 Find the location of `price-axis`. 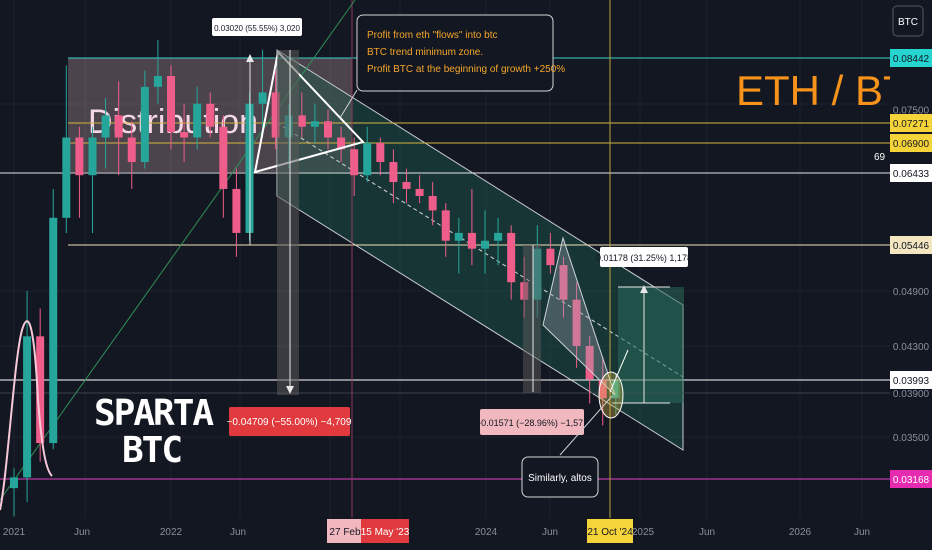

price-axis is located at coordinates (911, 259).